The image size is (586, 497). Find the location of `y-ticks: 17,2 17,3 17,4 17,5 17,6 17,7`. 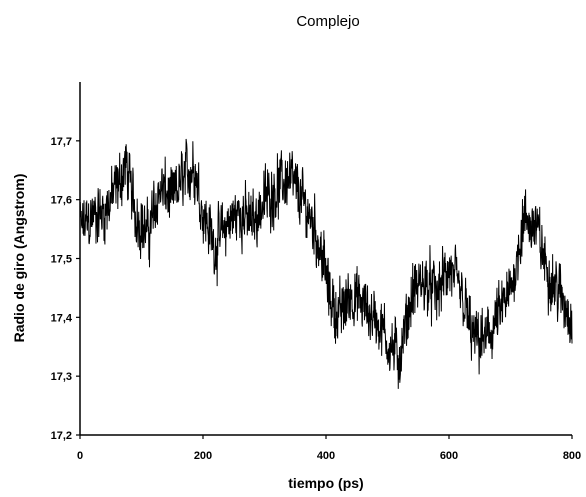

y-ticks: 17,2 17,3 17,4 17,5 17,6 17,7 is located at coordinates (65, 289).